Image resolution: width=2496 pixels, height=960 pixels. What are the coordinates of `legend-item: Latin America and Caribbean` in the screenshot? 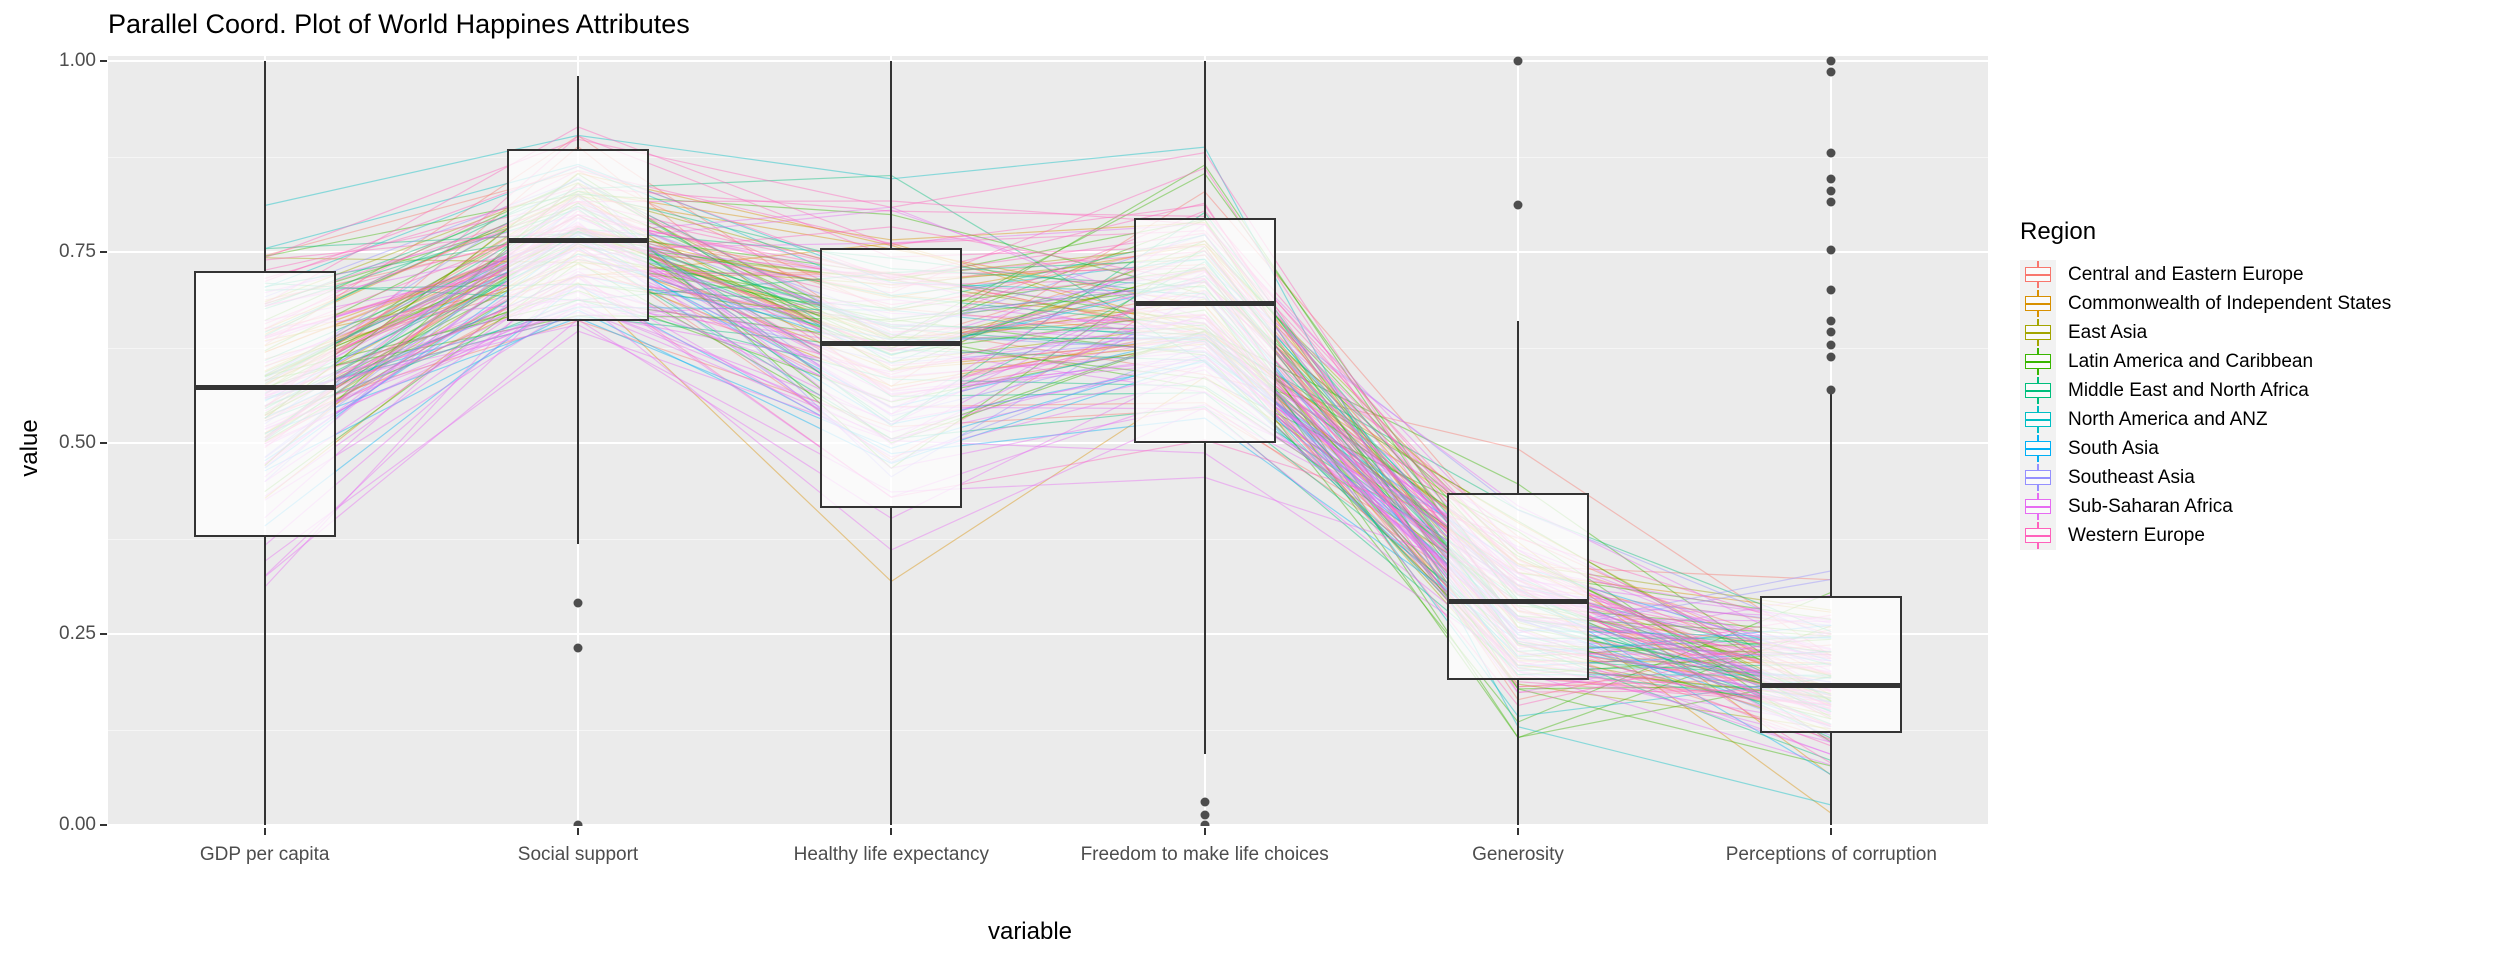 It's located at (2255, 361).